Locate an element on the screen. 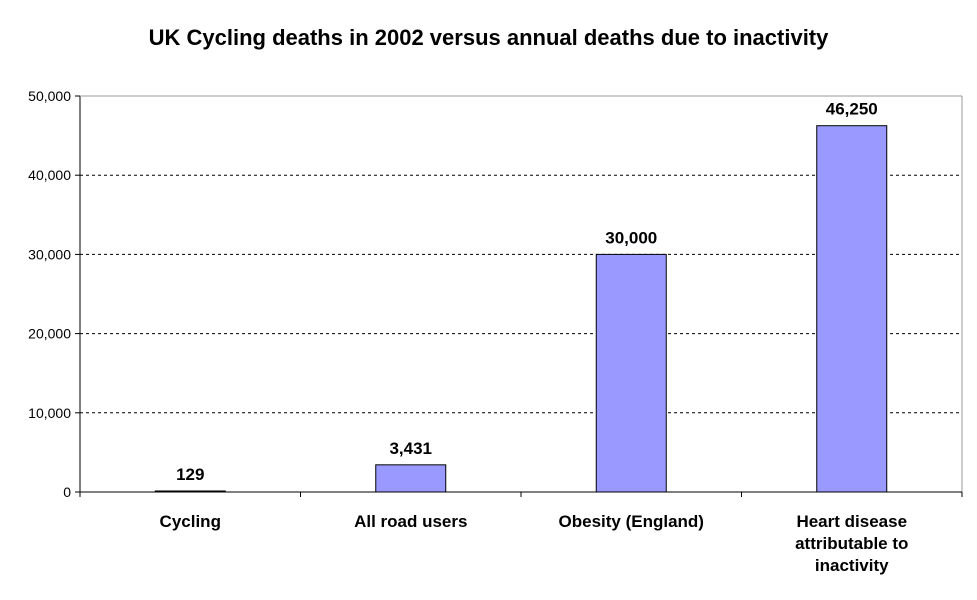 The height and width of the screenshot is (600, 977). y-tick-label: 0 is located at coordinates (67, 492).